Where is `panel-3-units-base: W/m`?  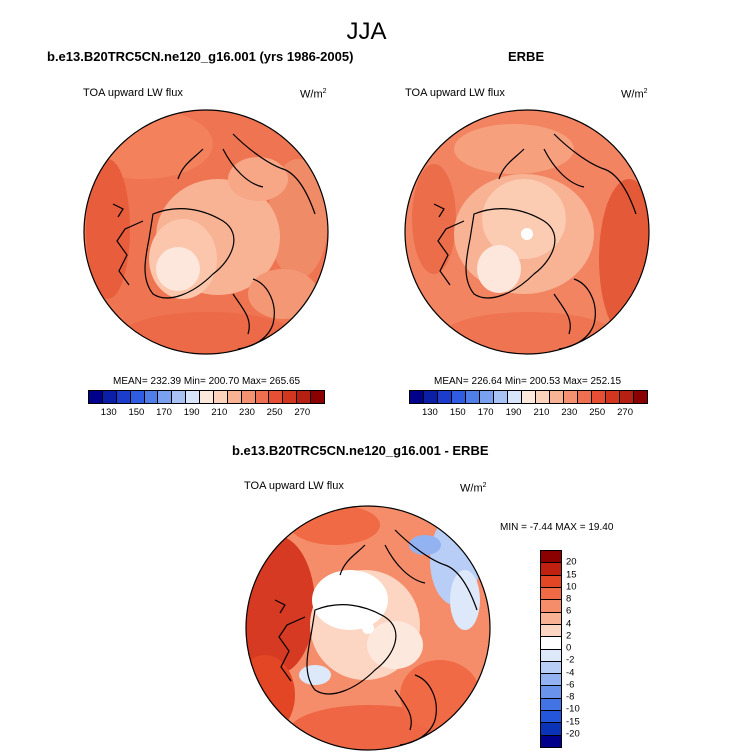 panel-3-units-base: W/m is located at coordinates (471, 488).